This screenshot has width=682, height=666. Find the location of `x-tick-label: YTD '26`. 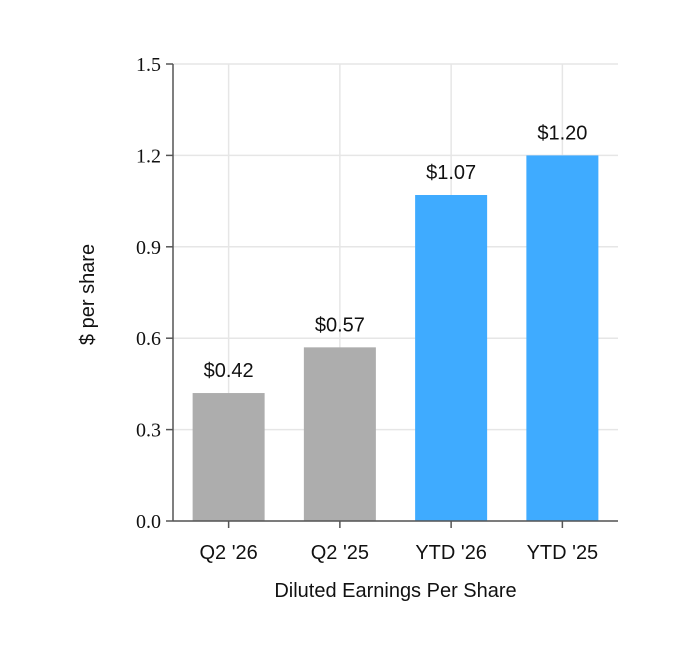

x-tick-label: YTD '26 is located at coordinates (451, 553).